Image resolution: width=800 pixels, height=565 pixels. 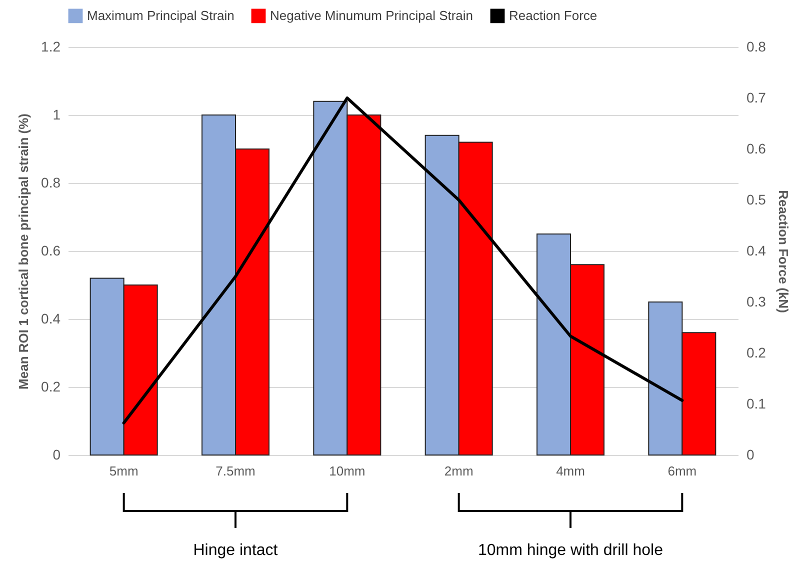 I want to click on y2-tick-label: 0.2, so click(x=756, y=352).